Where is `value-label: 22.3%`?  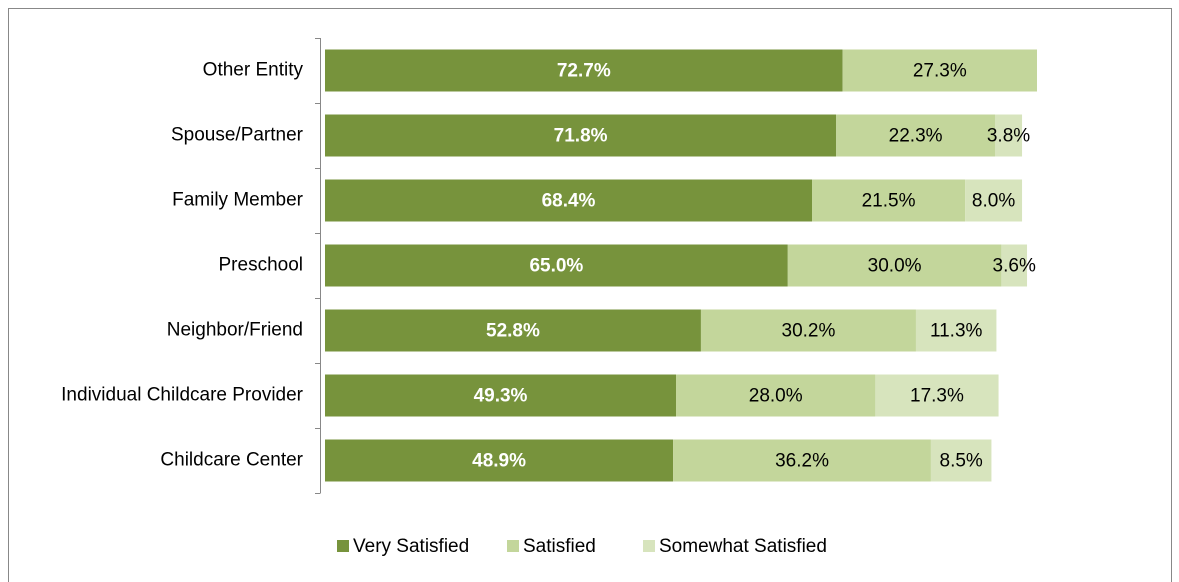
value-label: 22.3% is located at coordinates (916, 136).